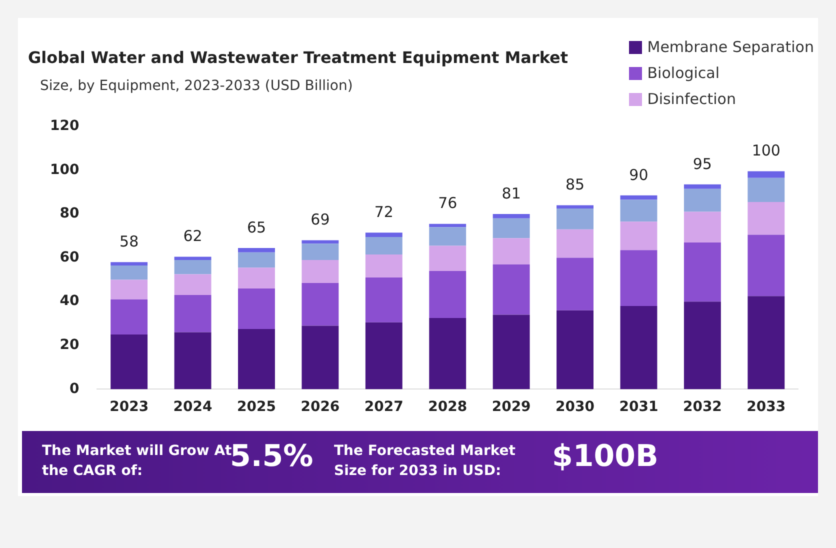  I want to click on chart-subtitle: Size, by Equipment, 2023-2033 (USD Billion), so click(196, 86).